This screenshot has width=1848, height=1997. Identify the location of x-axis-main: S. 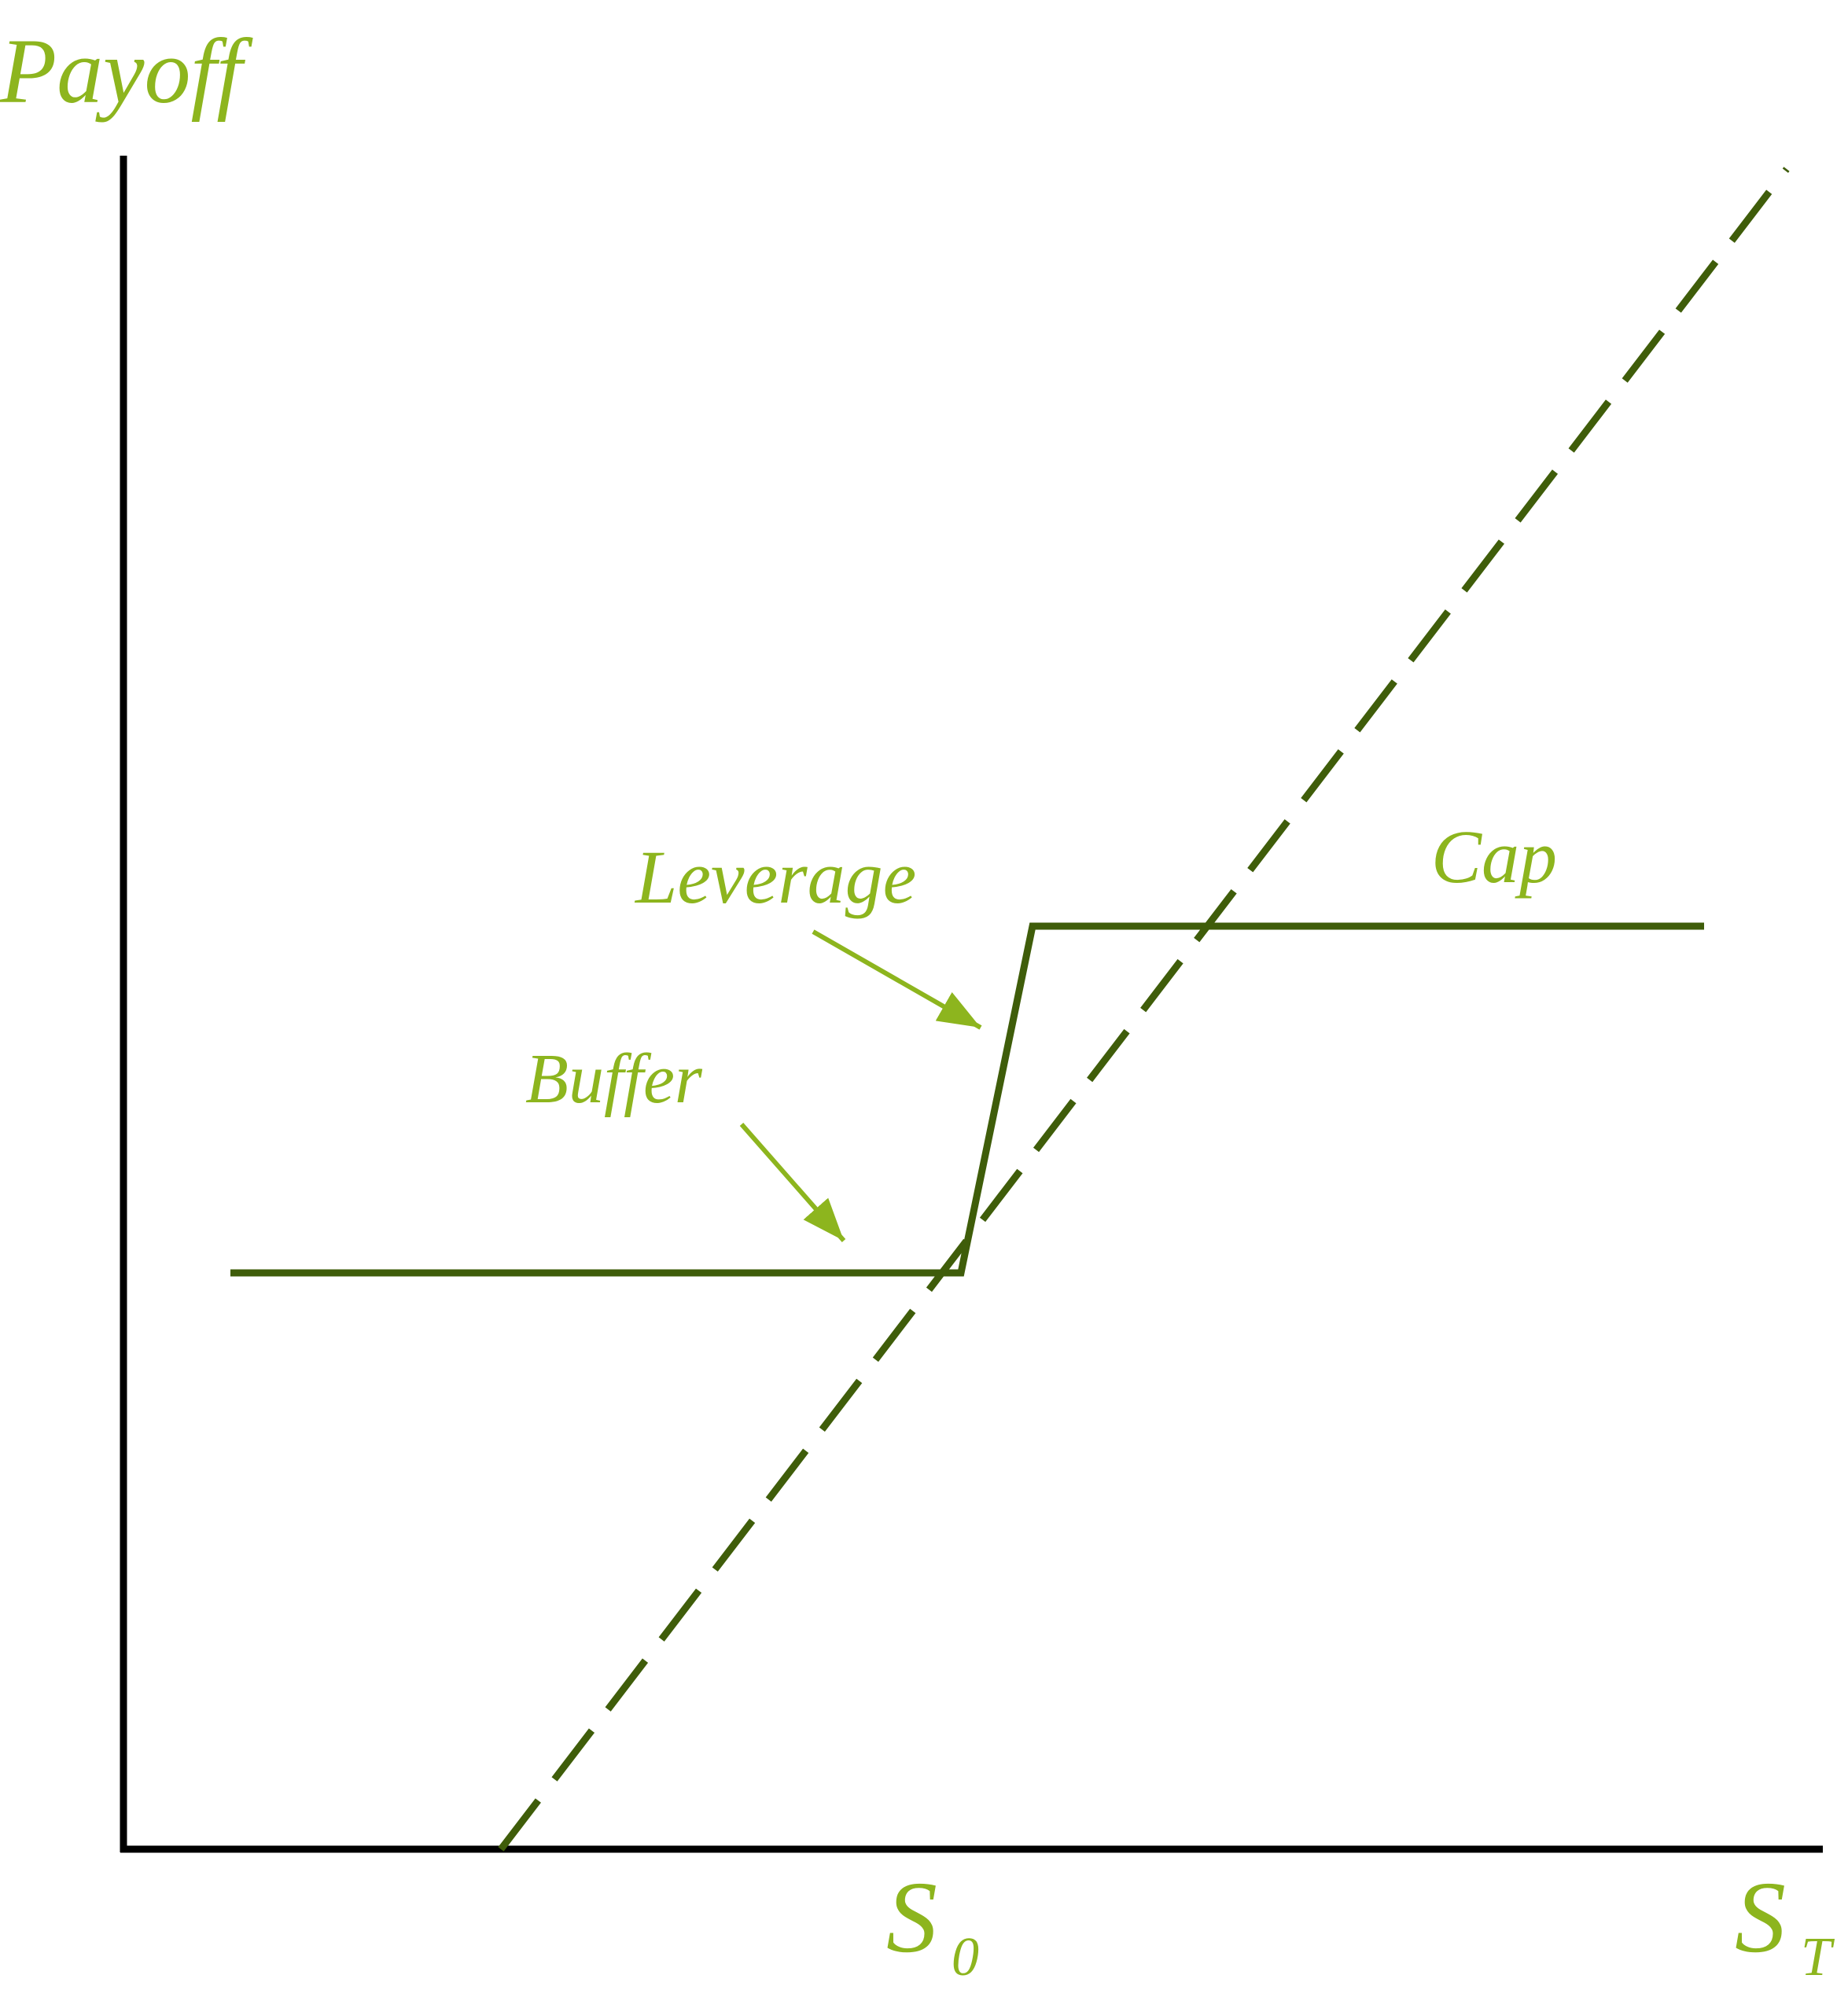
(1760, 1918).